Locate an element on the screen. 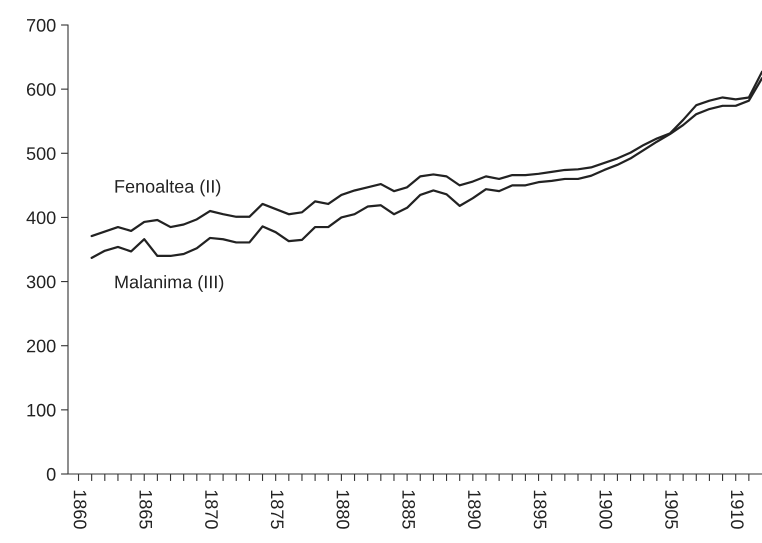  y-tick-label: 400 is located at coordinates (41, 217).